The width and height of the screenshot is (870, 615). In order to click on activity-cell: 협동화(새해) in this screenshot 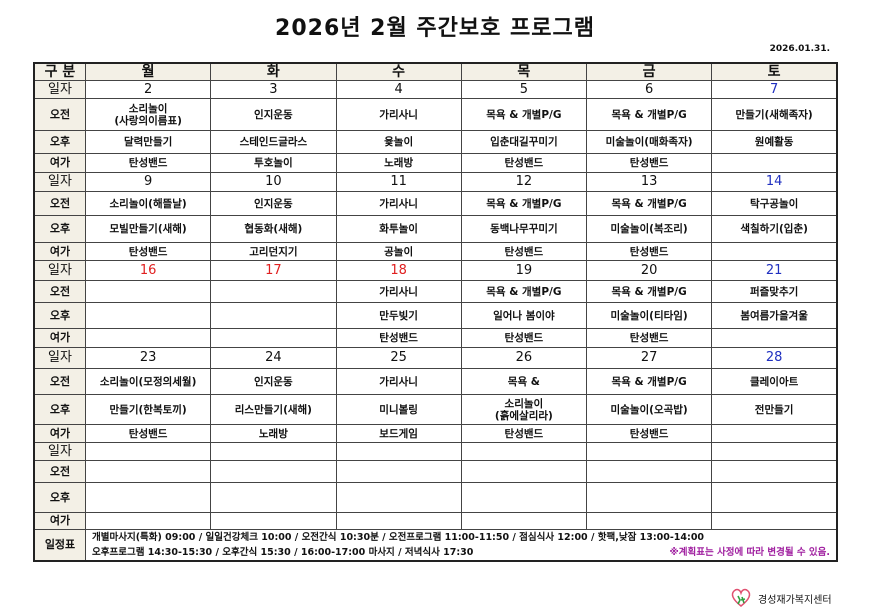, I will do `click(273, 229)`.